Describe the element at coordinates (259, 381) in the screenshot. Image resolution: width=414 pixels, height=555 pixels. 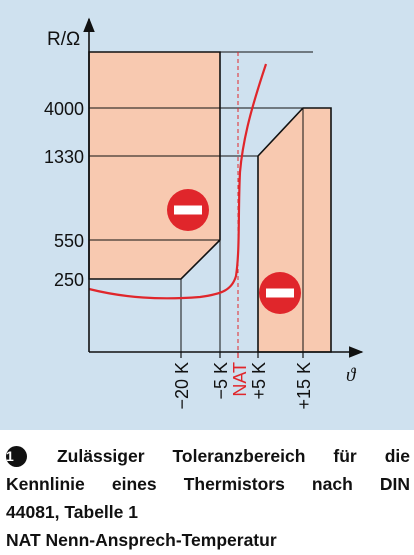
I see `x-tick-label: +5 K` at that location.